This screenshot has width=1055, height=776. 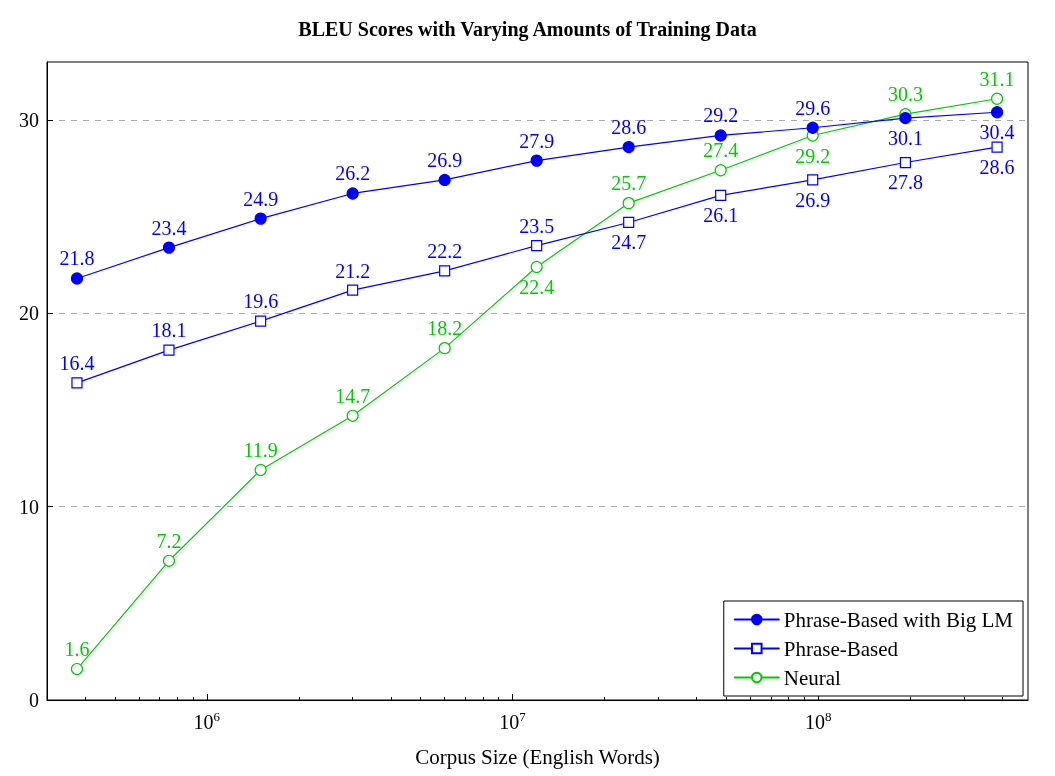 I want to click on y-tick-label: 10, so click(x=29, y=506).